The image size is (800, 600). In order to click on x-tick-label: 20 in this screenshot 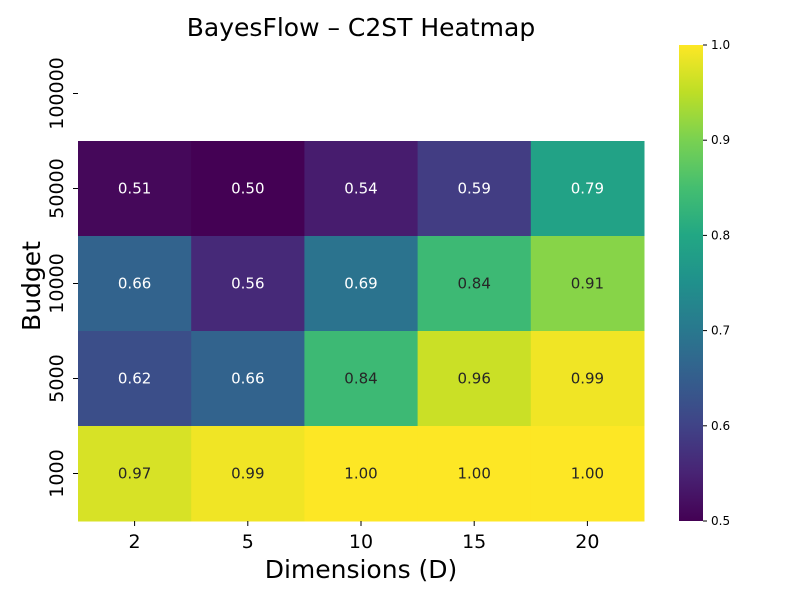, I will do `click(587, 542)`.